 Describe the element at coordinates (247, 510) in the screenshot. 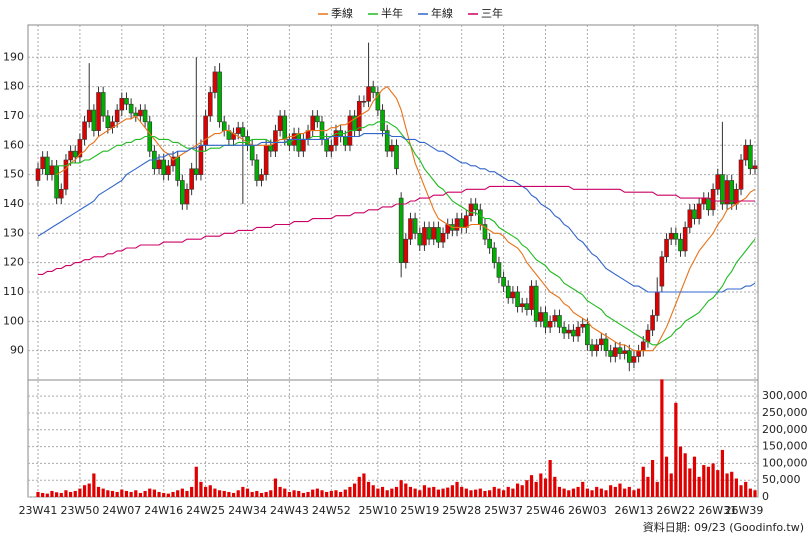

I see `x-tick-label: 24W34` at that location.